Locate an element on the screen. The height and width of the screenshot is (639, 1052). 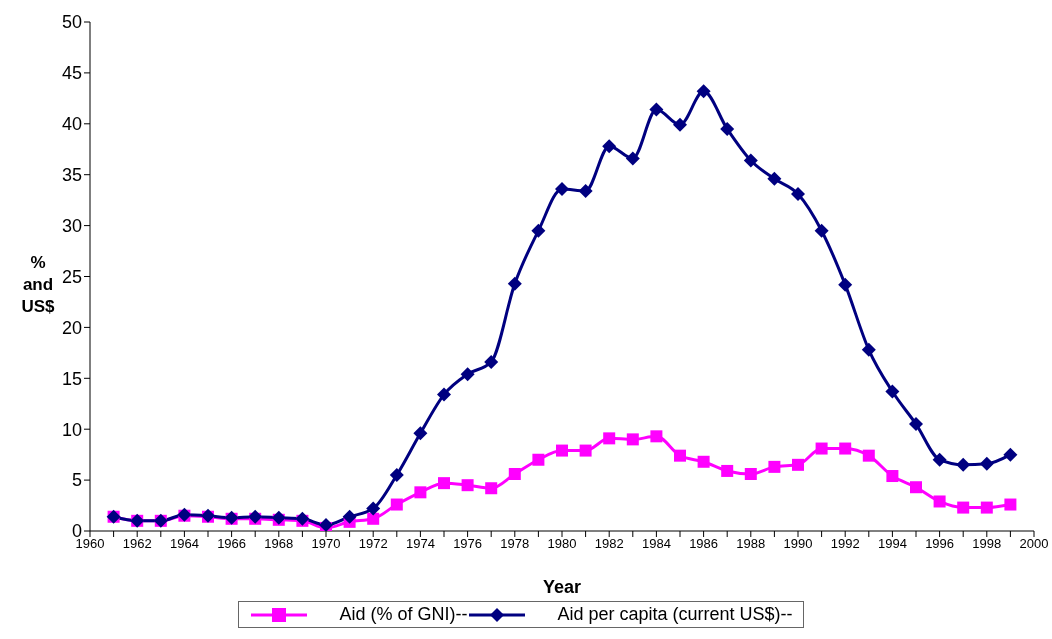
x-tick-label: 1978 is located at coordinates (515, 544).